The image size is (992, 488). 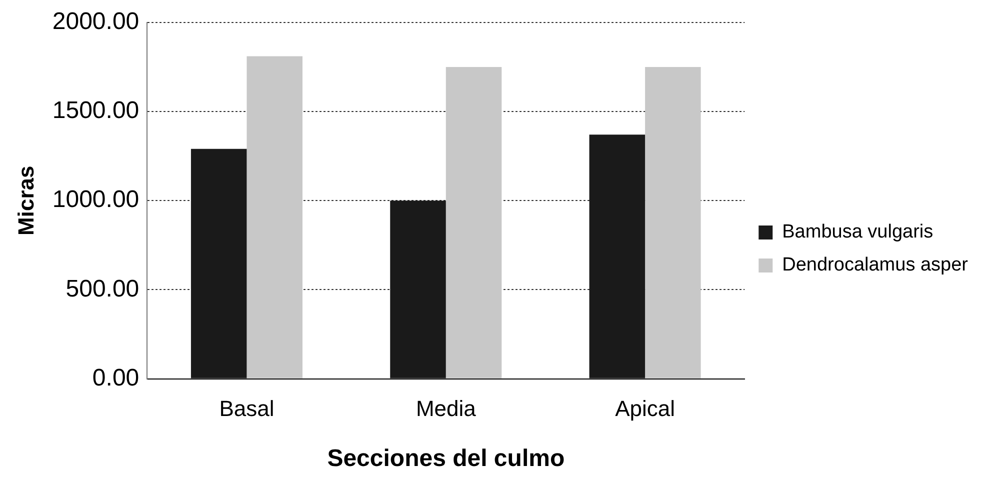 I want to click on y-tick-label: 1500.00, so click(x=96, y=110).